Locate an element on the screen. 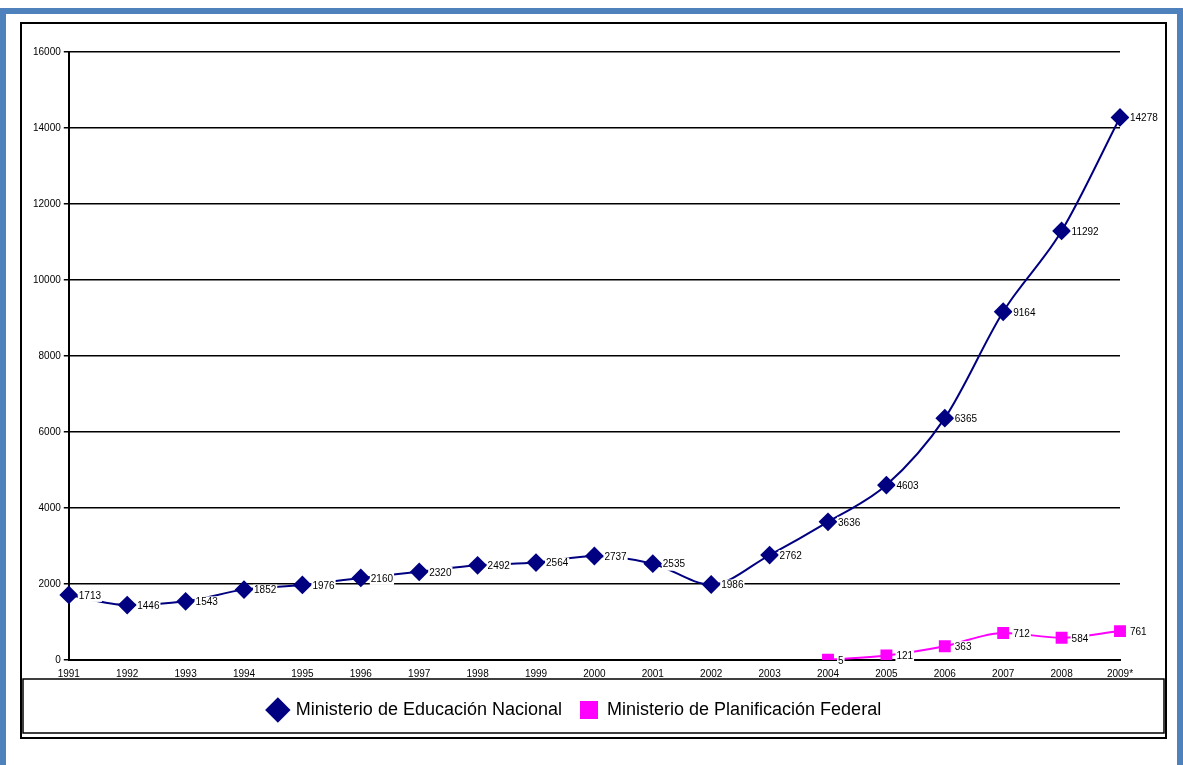 The height and width of the screenshot is (765, 1183). data-label: 761 is located at coordinates (1139, 631).